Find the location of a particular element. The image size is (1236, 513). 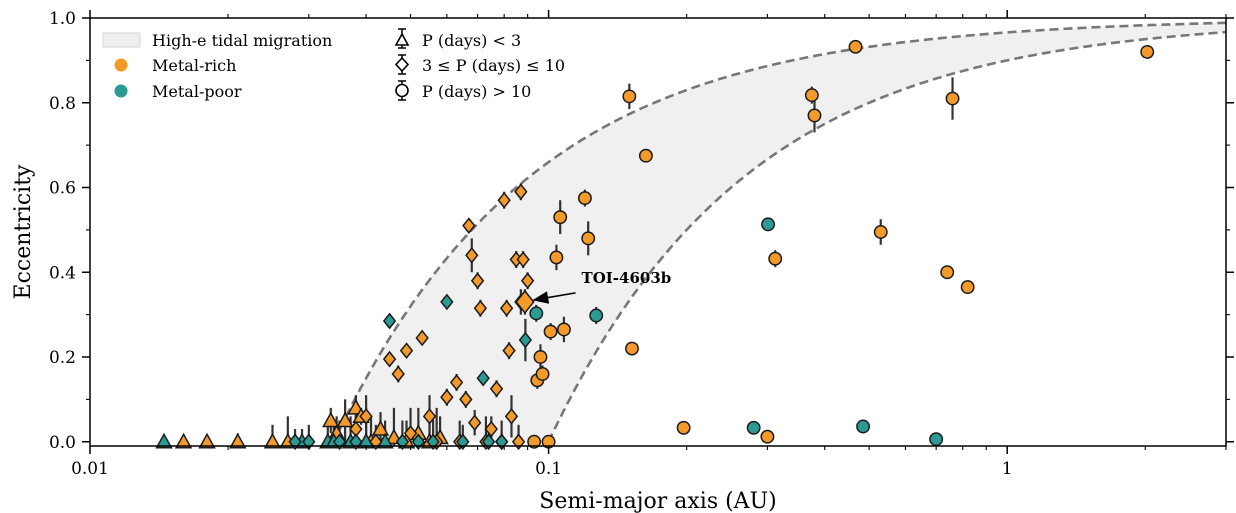

annotation-label: TOI-4603b is located at coordinates (627, 278).